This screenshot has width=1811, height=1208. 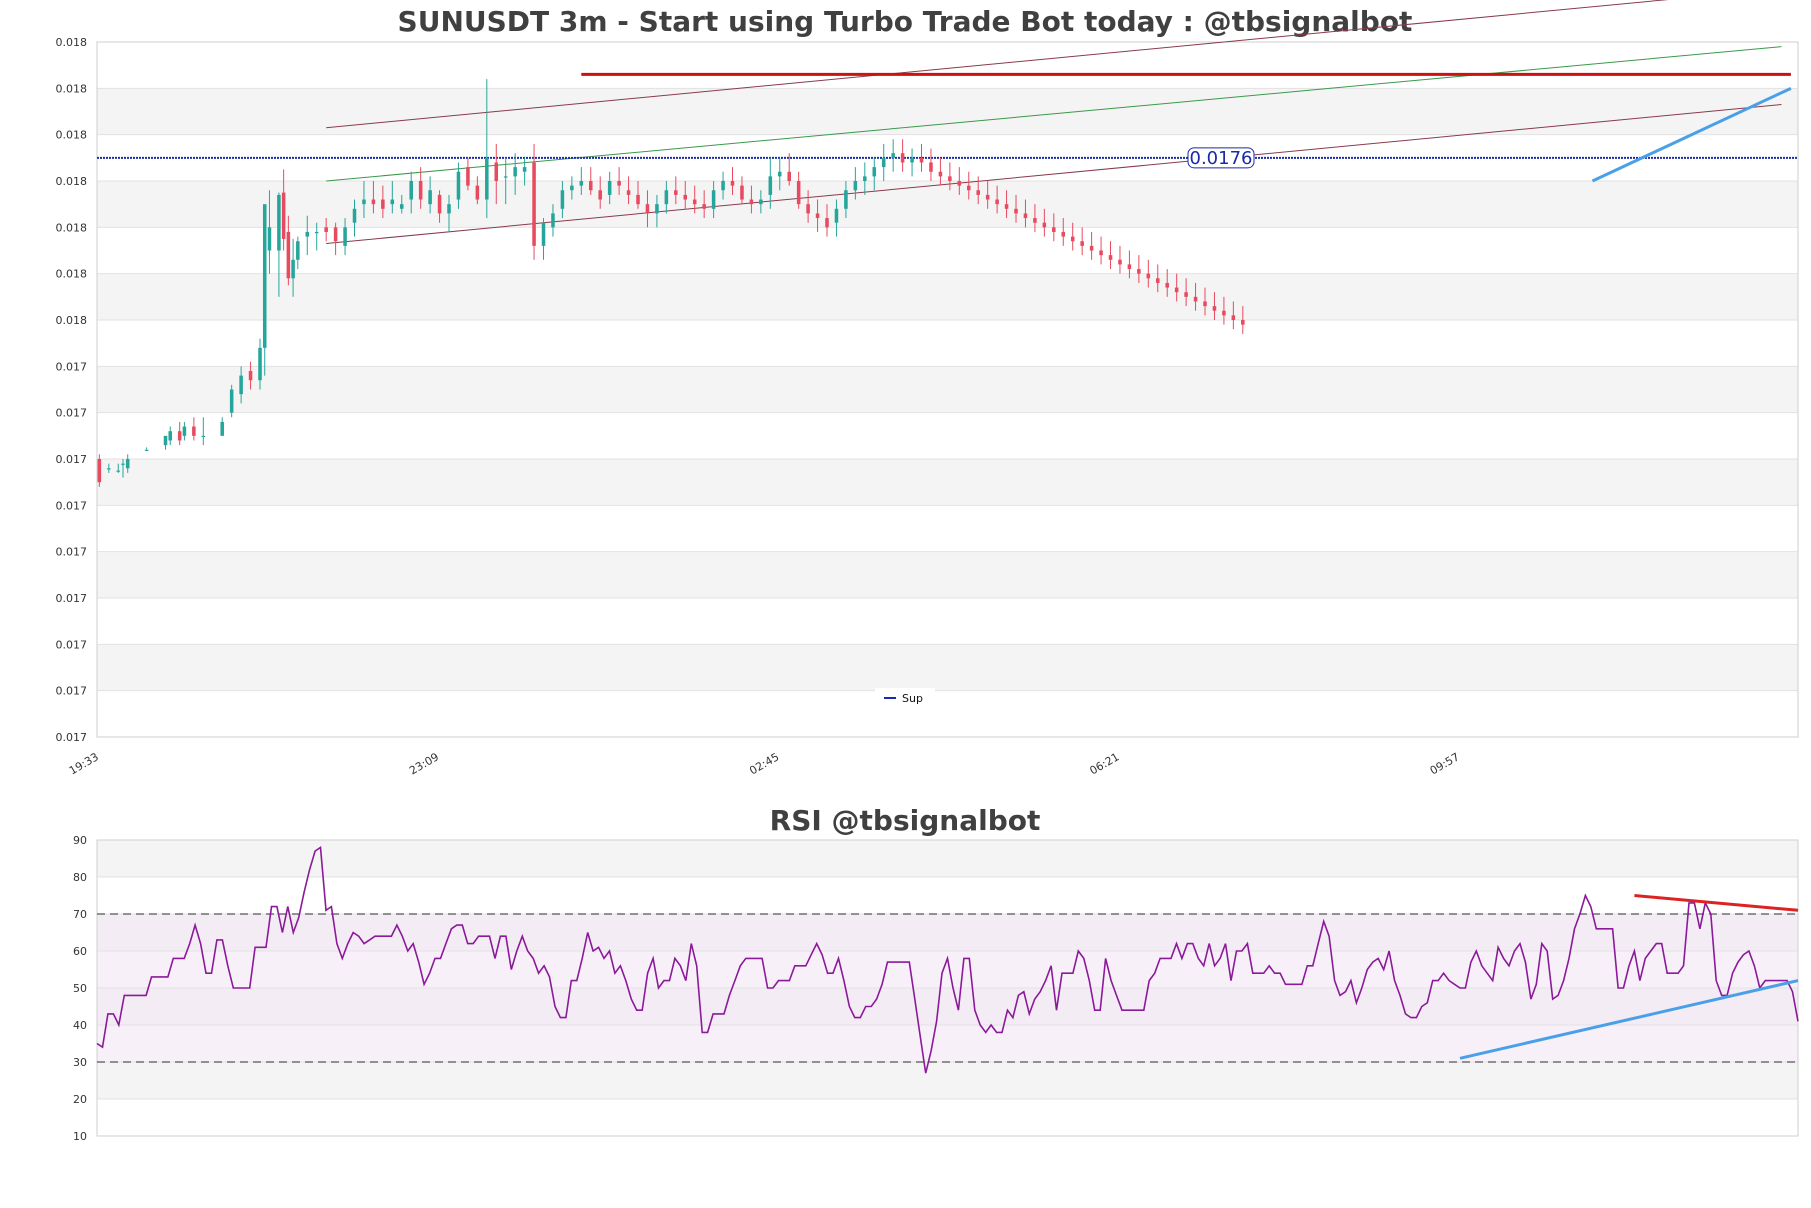 I want to click on rsi-y-tick-label: 50, so click(x=80, y=988).